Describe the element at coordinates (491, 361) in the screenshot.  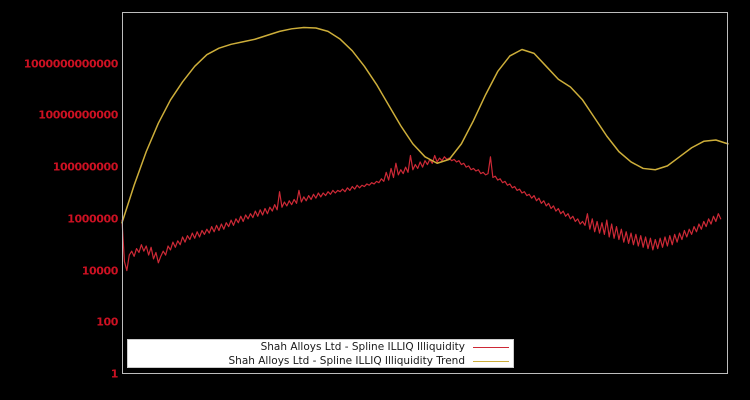
I see `legend-swatch-illiquidity-trend` at that location.